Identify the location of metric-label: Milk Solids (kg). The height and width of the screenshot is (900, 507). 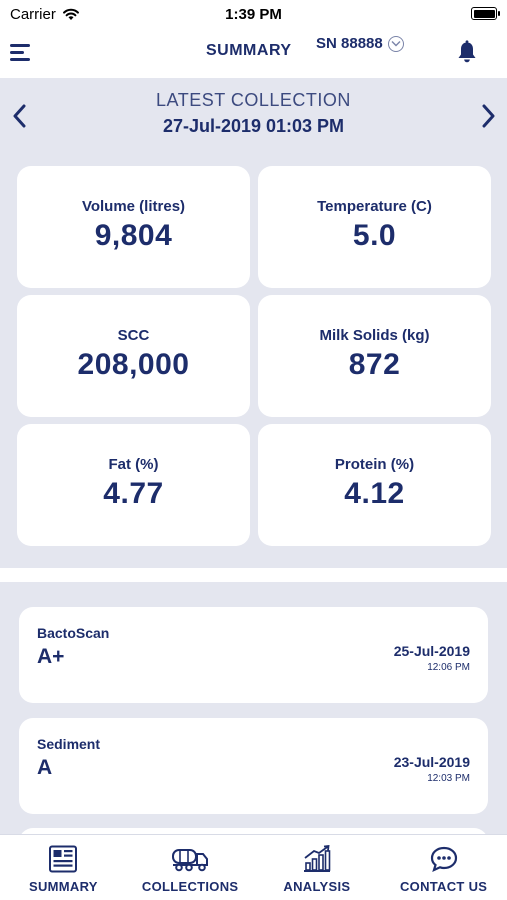
(374, 335).